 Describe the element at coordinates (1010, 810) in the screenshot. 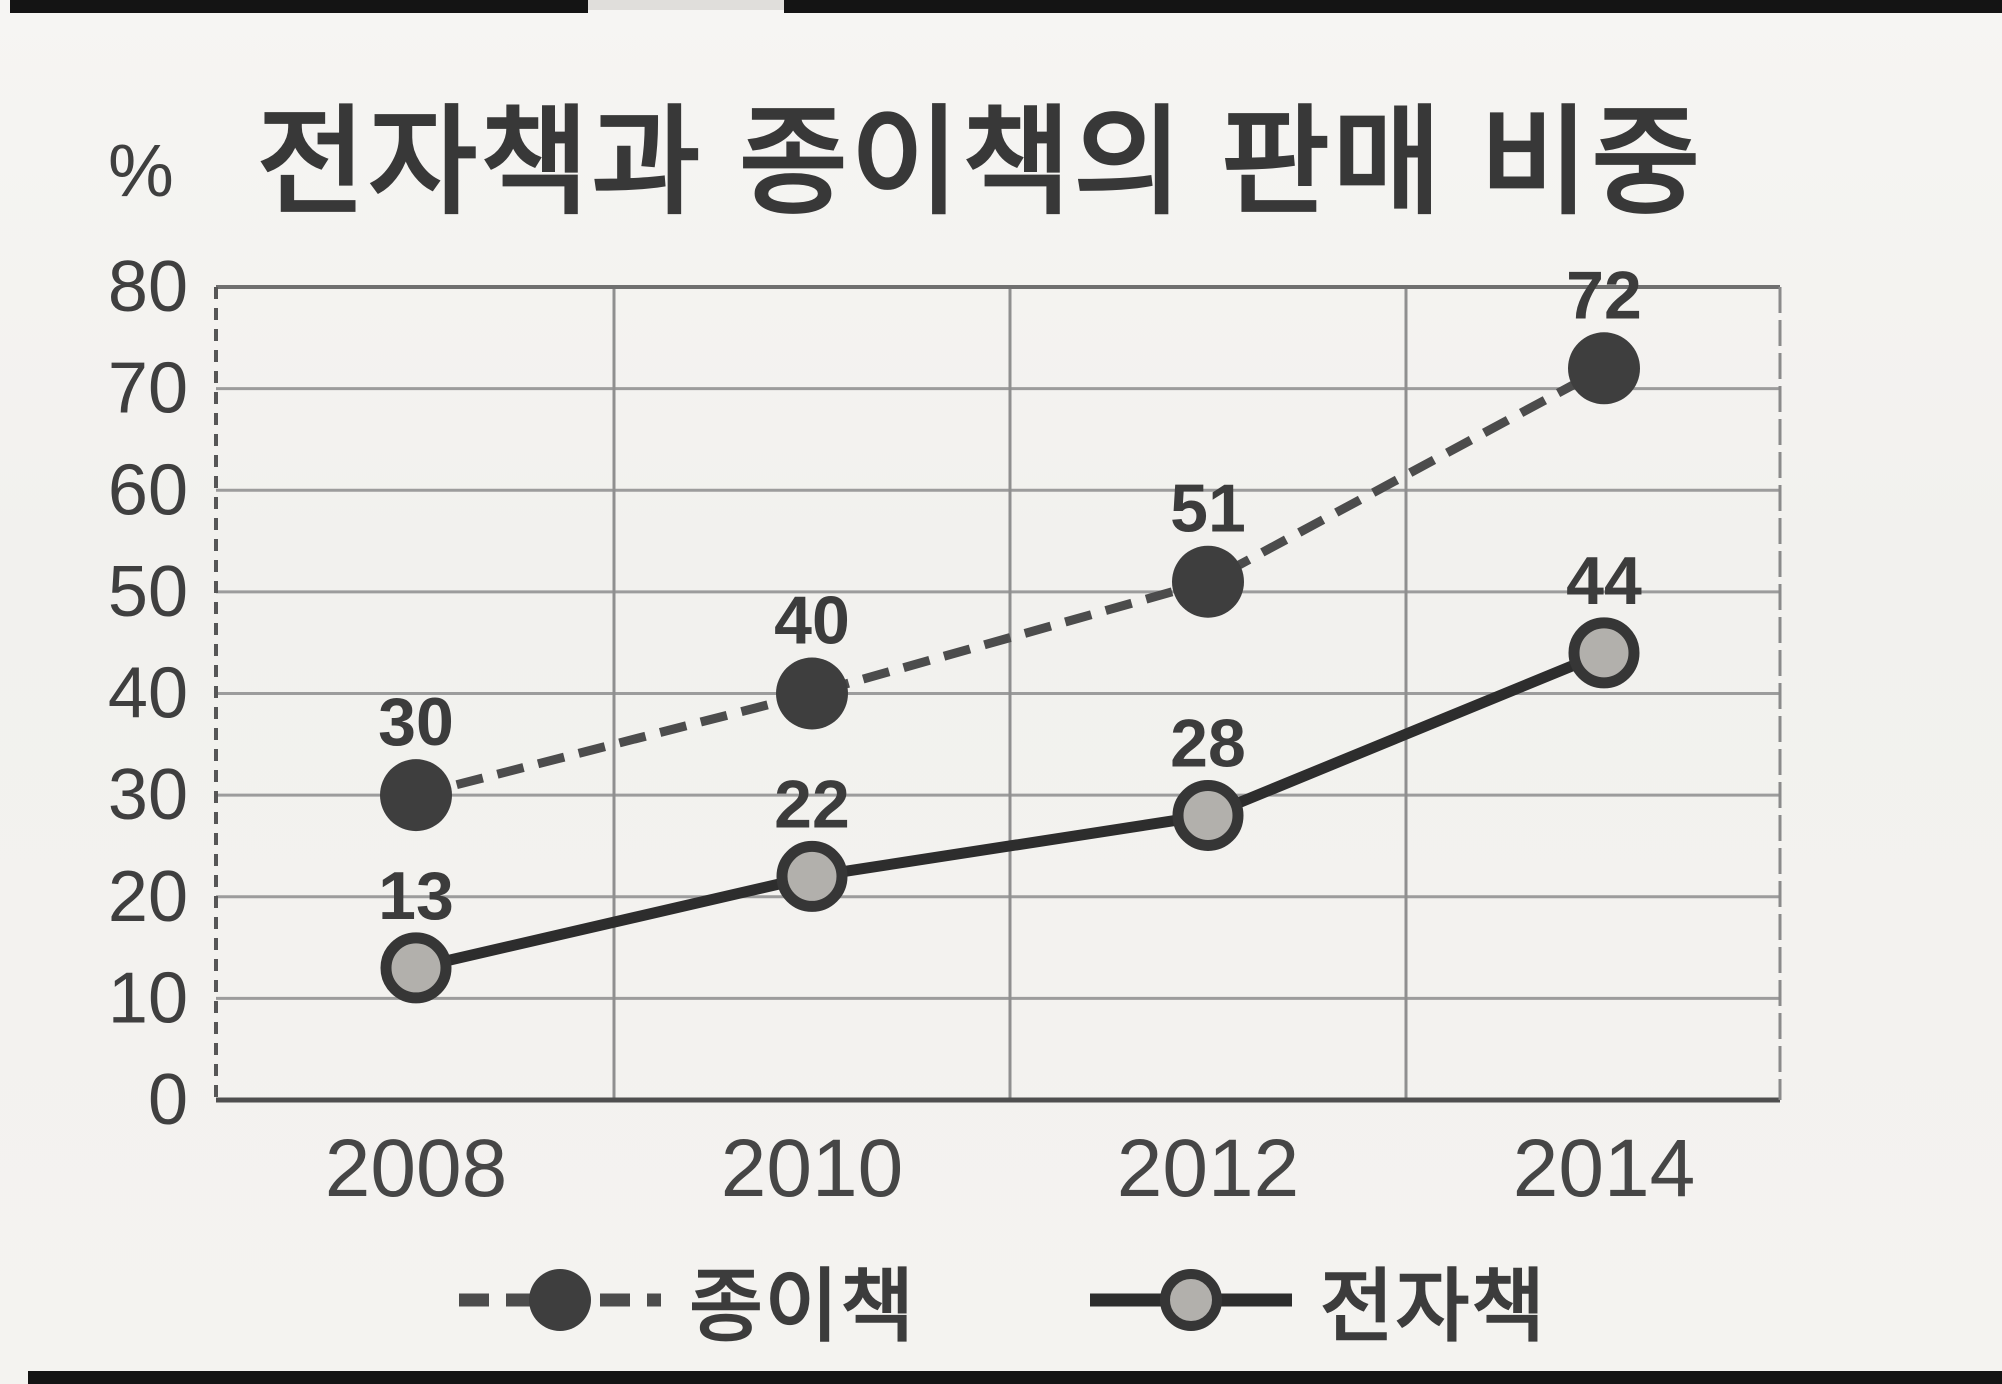

I see `ebook-series-line` at that location.